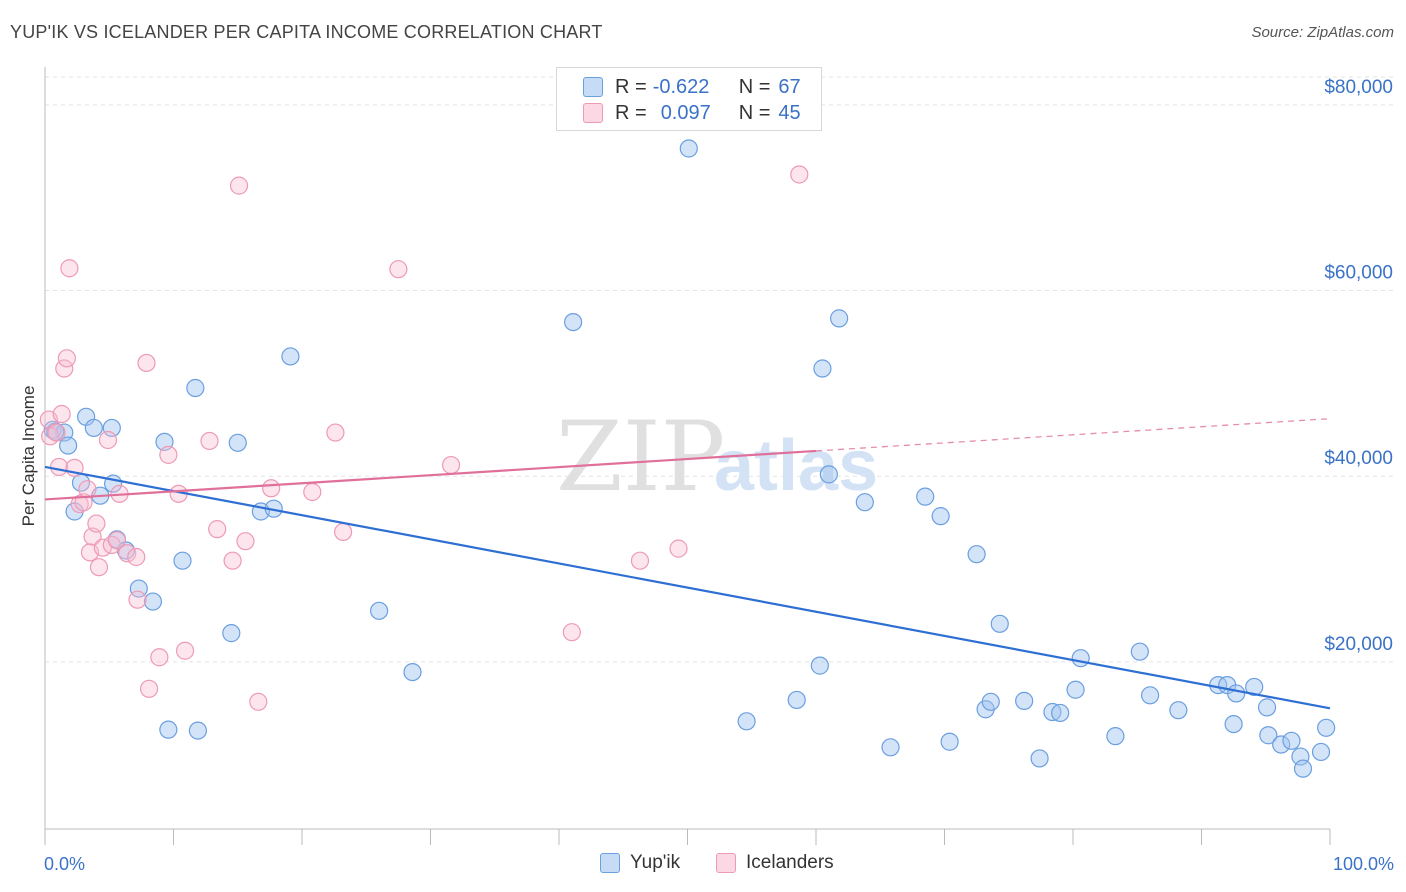 This screenshot has width=1406, height=892. Describe the element at coordinates (610, 863) in the screenshot. I see `blue-swatch-icon` at that location.